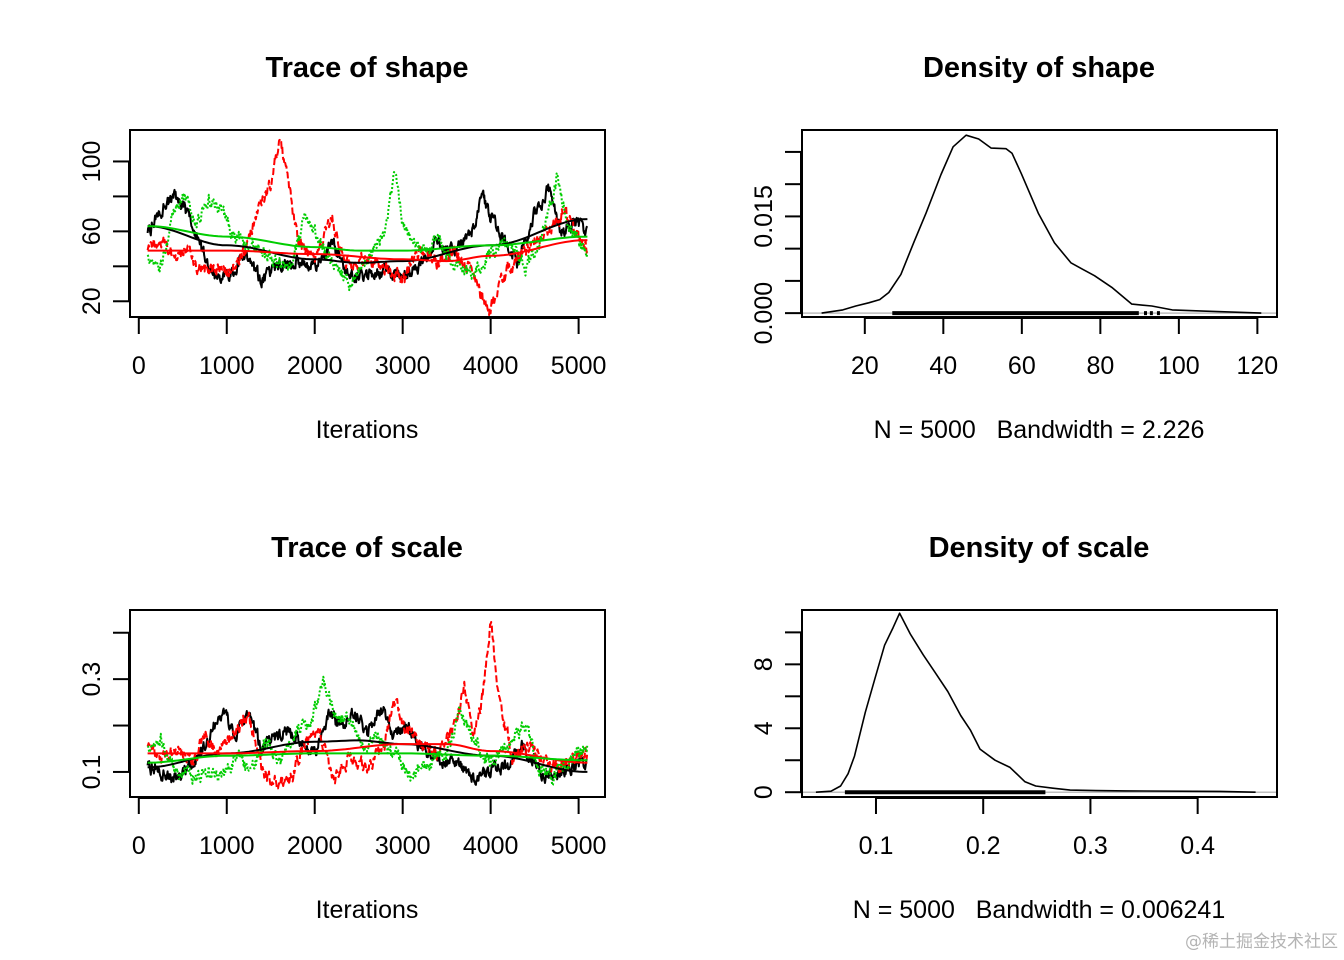  I want to click on x-tick-label: 0.4, so click(1197, 846).